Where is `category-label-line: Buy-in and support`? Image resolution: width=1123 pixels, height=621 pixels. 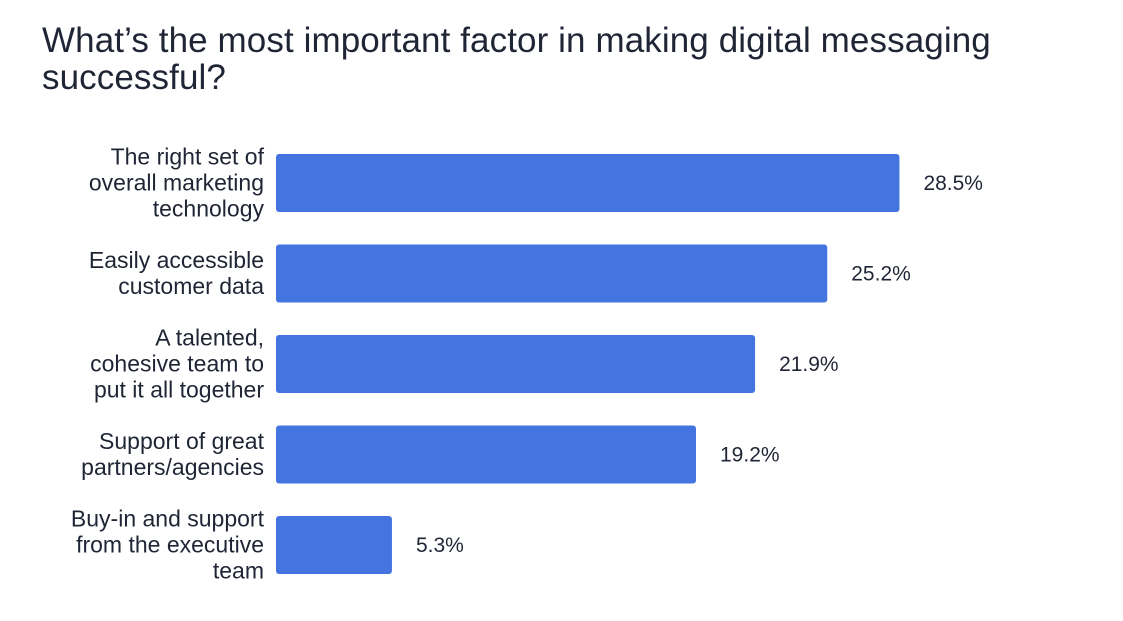
category-label-line: Buy-in and support is located at coordinates (168, 518).